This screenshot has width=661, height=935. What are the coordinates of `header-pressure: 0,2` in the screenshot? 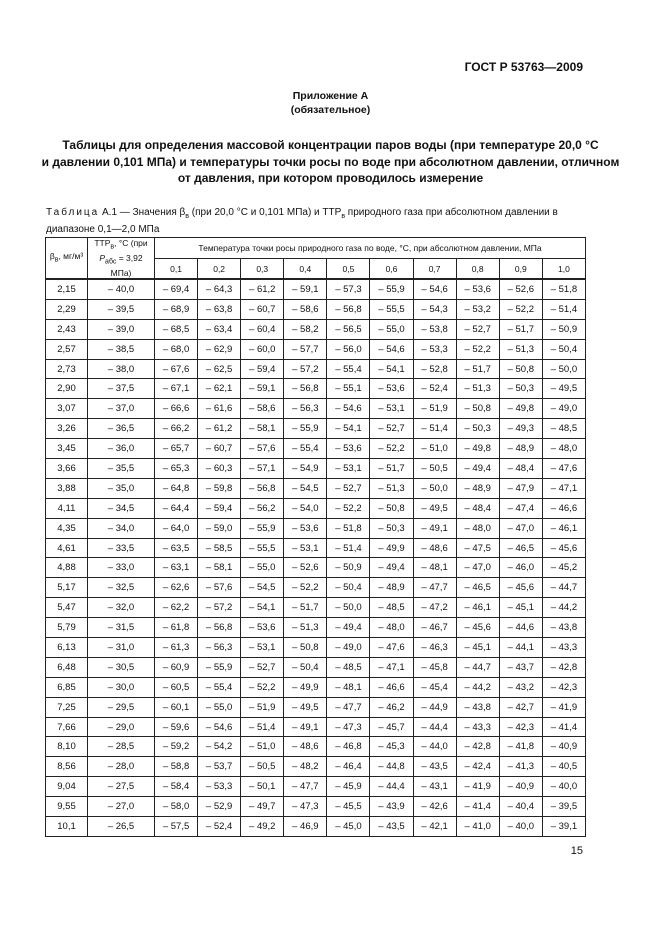 It's located at (219, 269).